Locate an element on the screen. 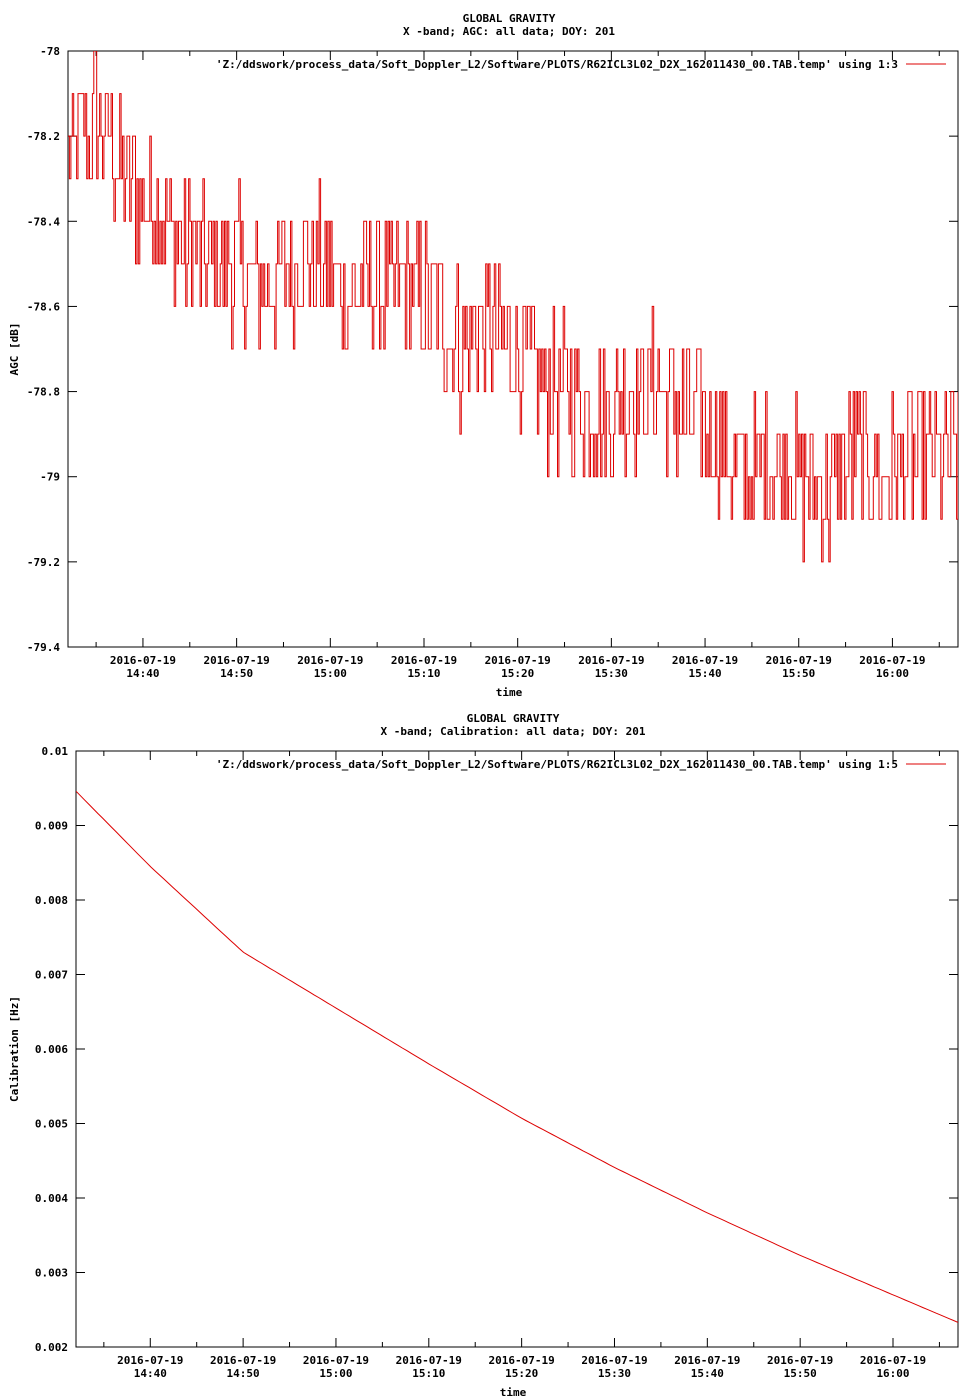 This screenshot has width=980, height=1400. y-tick-label: 0.008 is located at coordinates (51, 900).